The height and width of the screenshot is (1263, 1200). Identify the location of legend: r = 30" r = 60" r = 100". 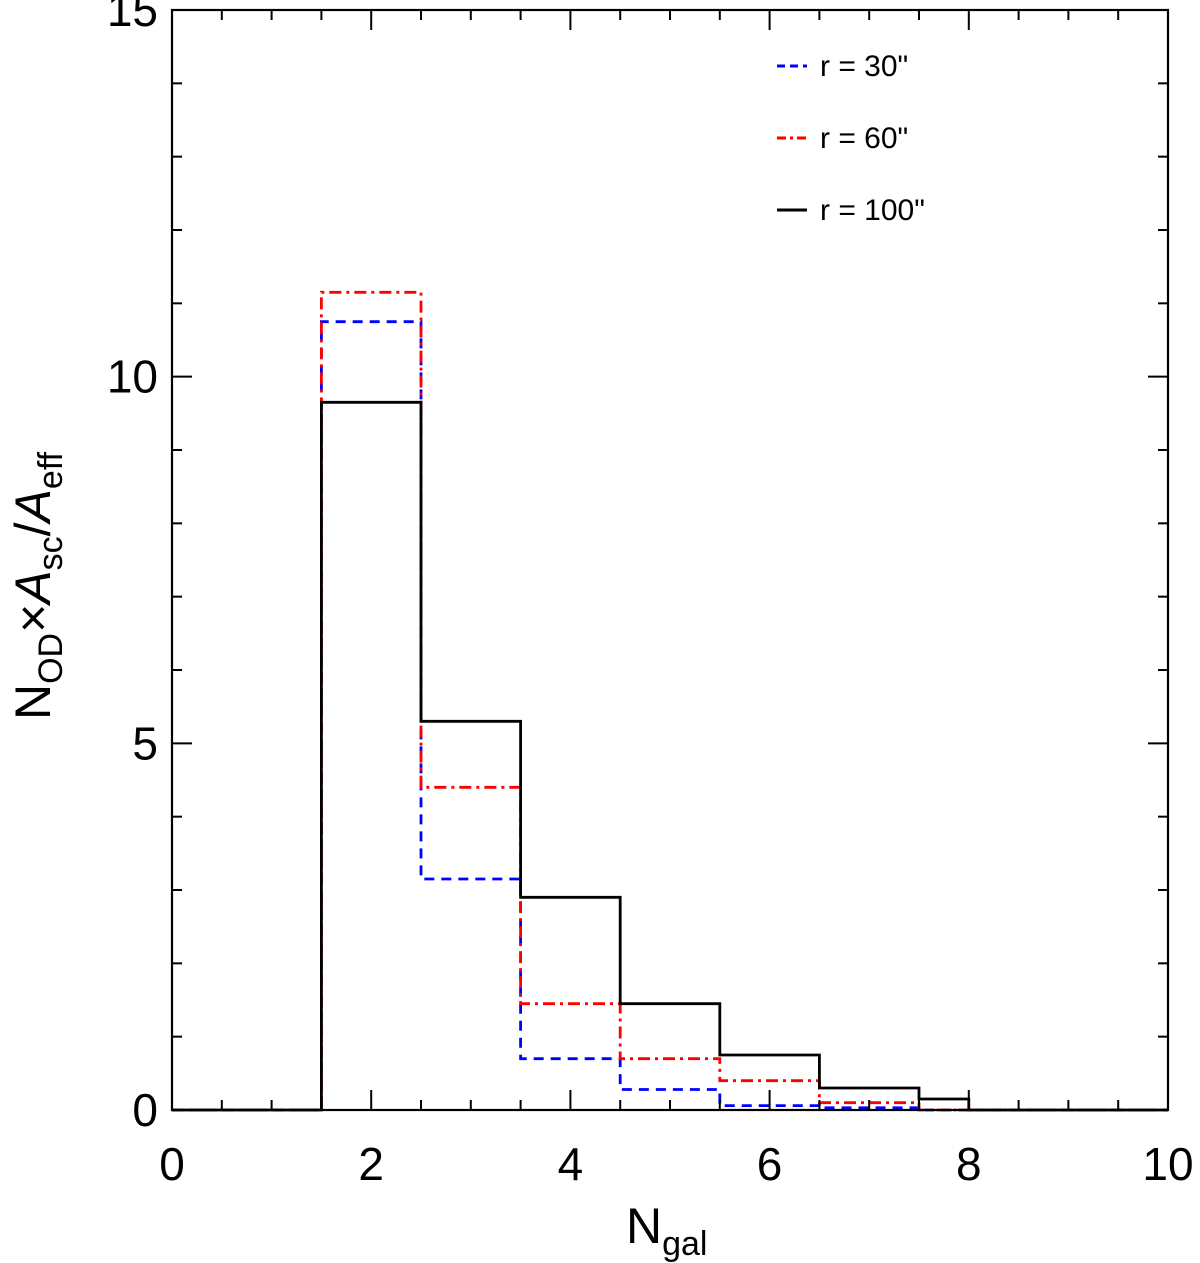
(851, 138).